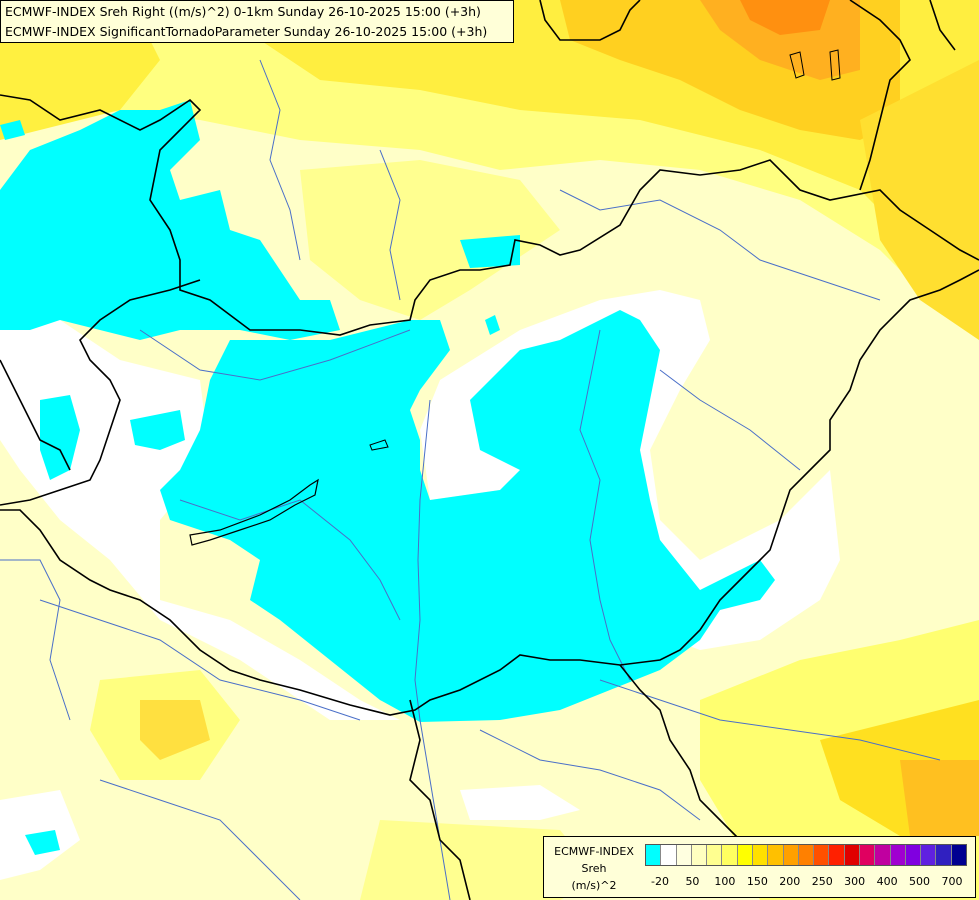 The width and height of the screenshot is (979, 900). Describe the element at coordinates (919, 200) in the screenshot. I see `gold-field-east` at that location.